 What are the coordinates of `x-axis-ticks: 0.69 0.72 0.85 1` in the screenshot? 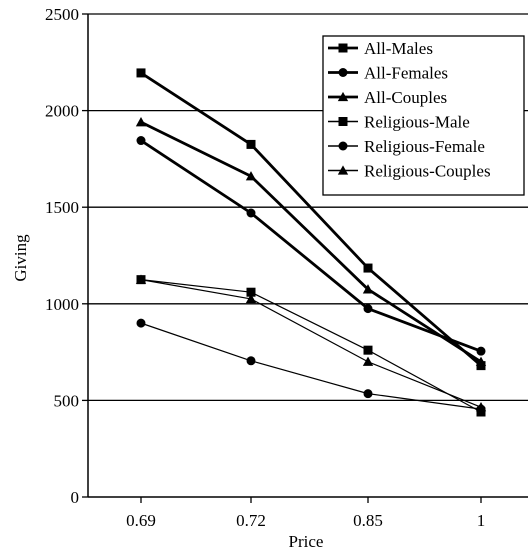 It's located at (305, 513).